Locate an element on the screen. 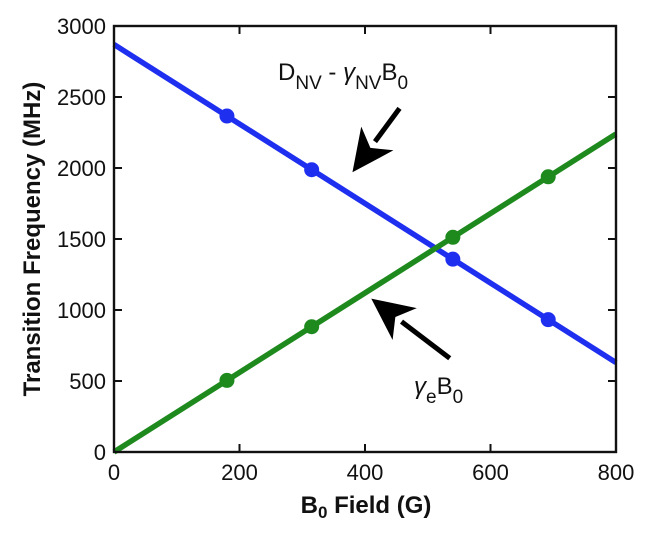 The width and height of the screenshot is (648, 536). y-tick-label-2: 1000 is located at coordinates (81, 310).